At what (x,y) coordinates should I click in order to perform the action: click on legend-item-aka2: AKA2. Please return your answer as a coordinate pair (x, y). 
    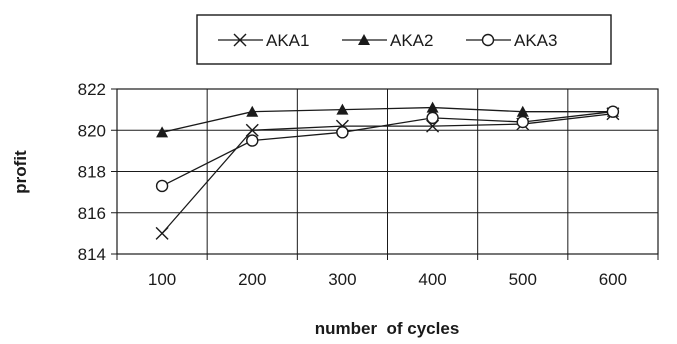
    Looking at the image, I should click on (387, 40).